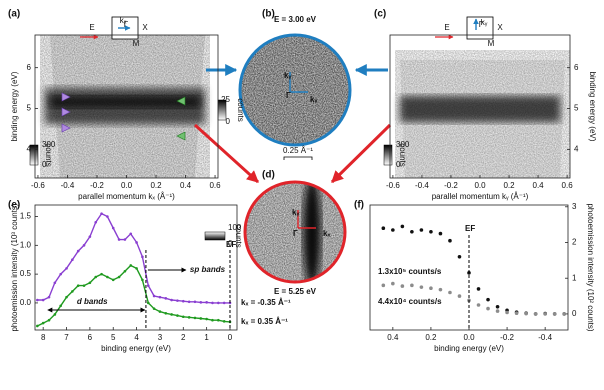 Image resolution: width=604 pixels, height=390 pixels. I want to click on y-axis-label: photoemission intensity (10² counts), so click(590, 267).